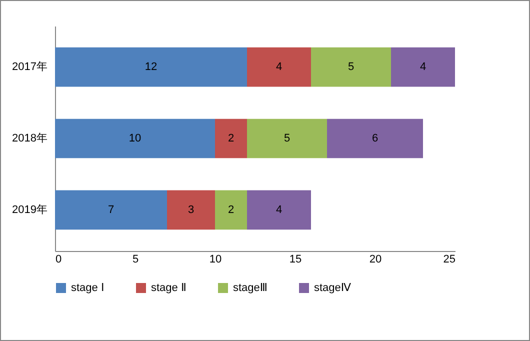 This screenshot has width=530, height=341. Describe the element at coordinates (87, 288) in the screenshot. I see `legend-label: stage Ⅰ` at that location.